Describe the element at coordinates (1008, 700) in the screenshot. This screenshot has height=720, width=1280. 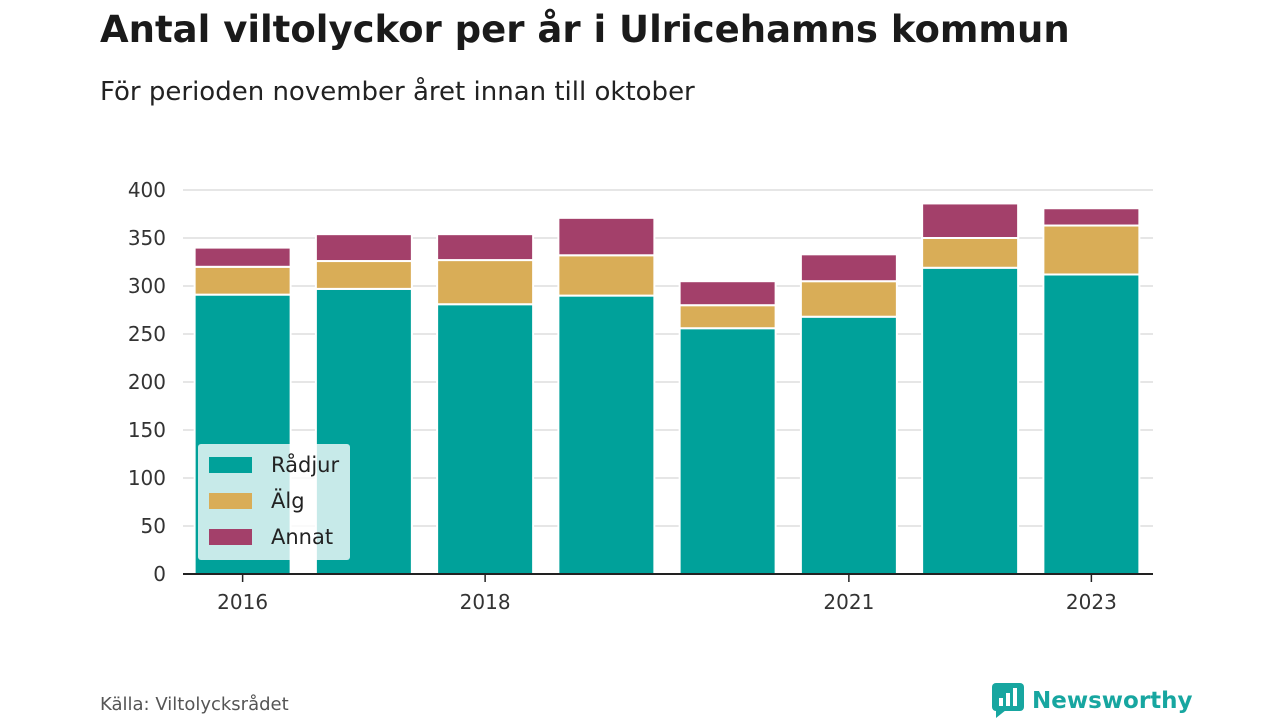
I see `newsworthy-logo-icon` at that location.